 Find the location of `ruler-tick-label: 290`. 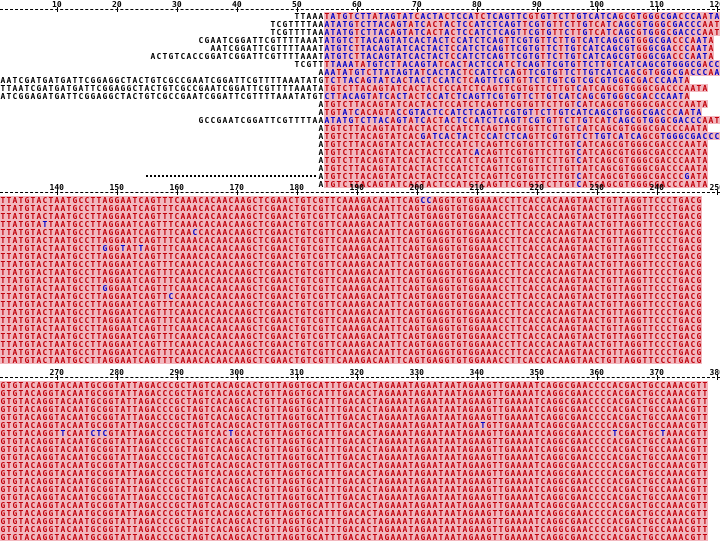

ruler-tick-label: 290 is located at coordinates (177, 372).